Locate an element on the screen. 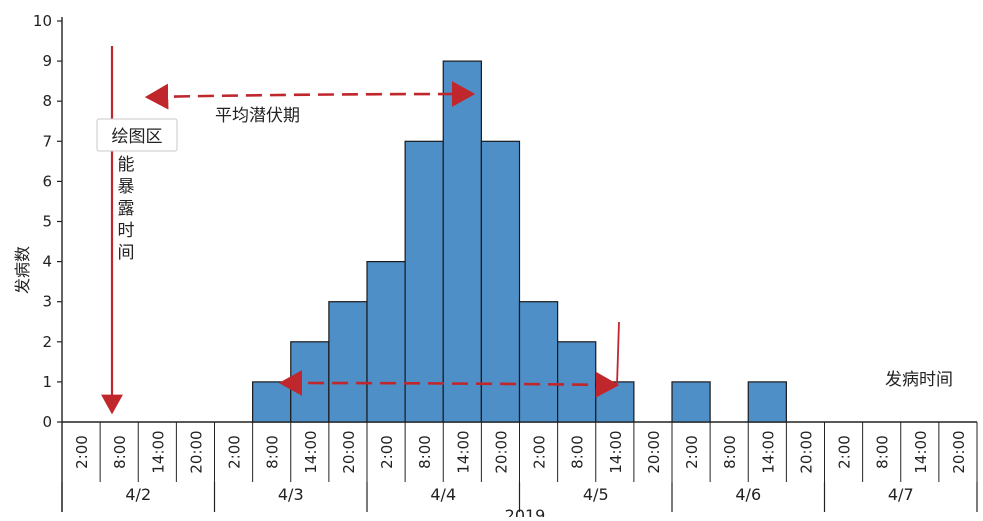 This screenshot has width=983, height=521. y-tick-label: 6 is located at coordinates (47, 181).